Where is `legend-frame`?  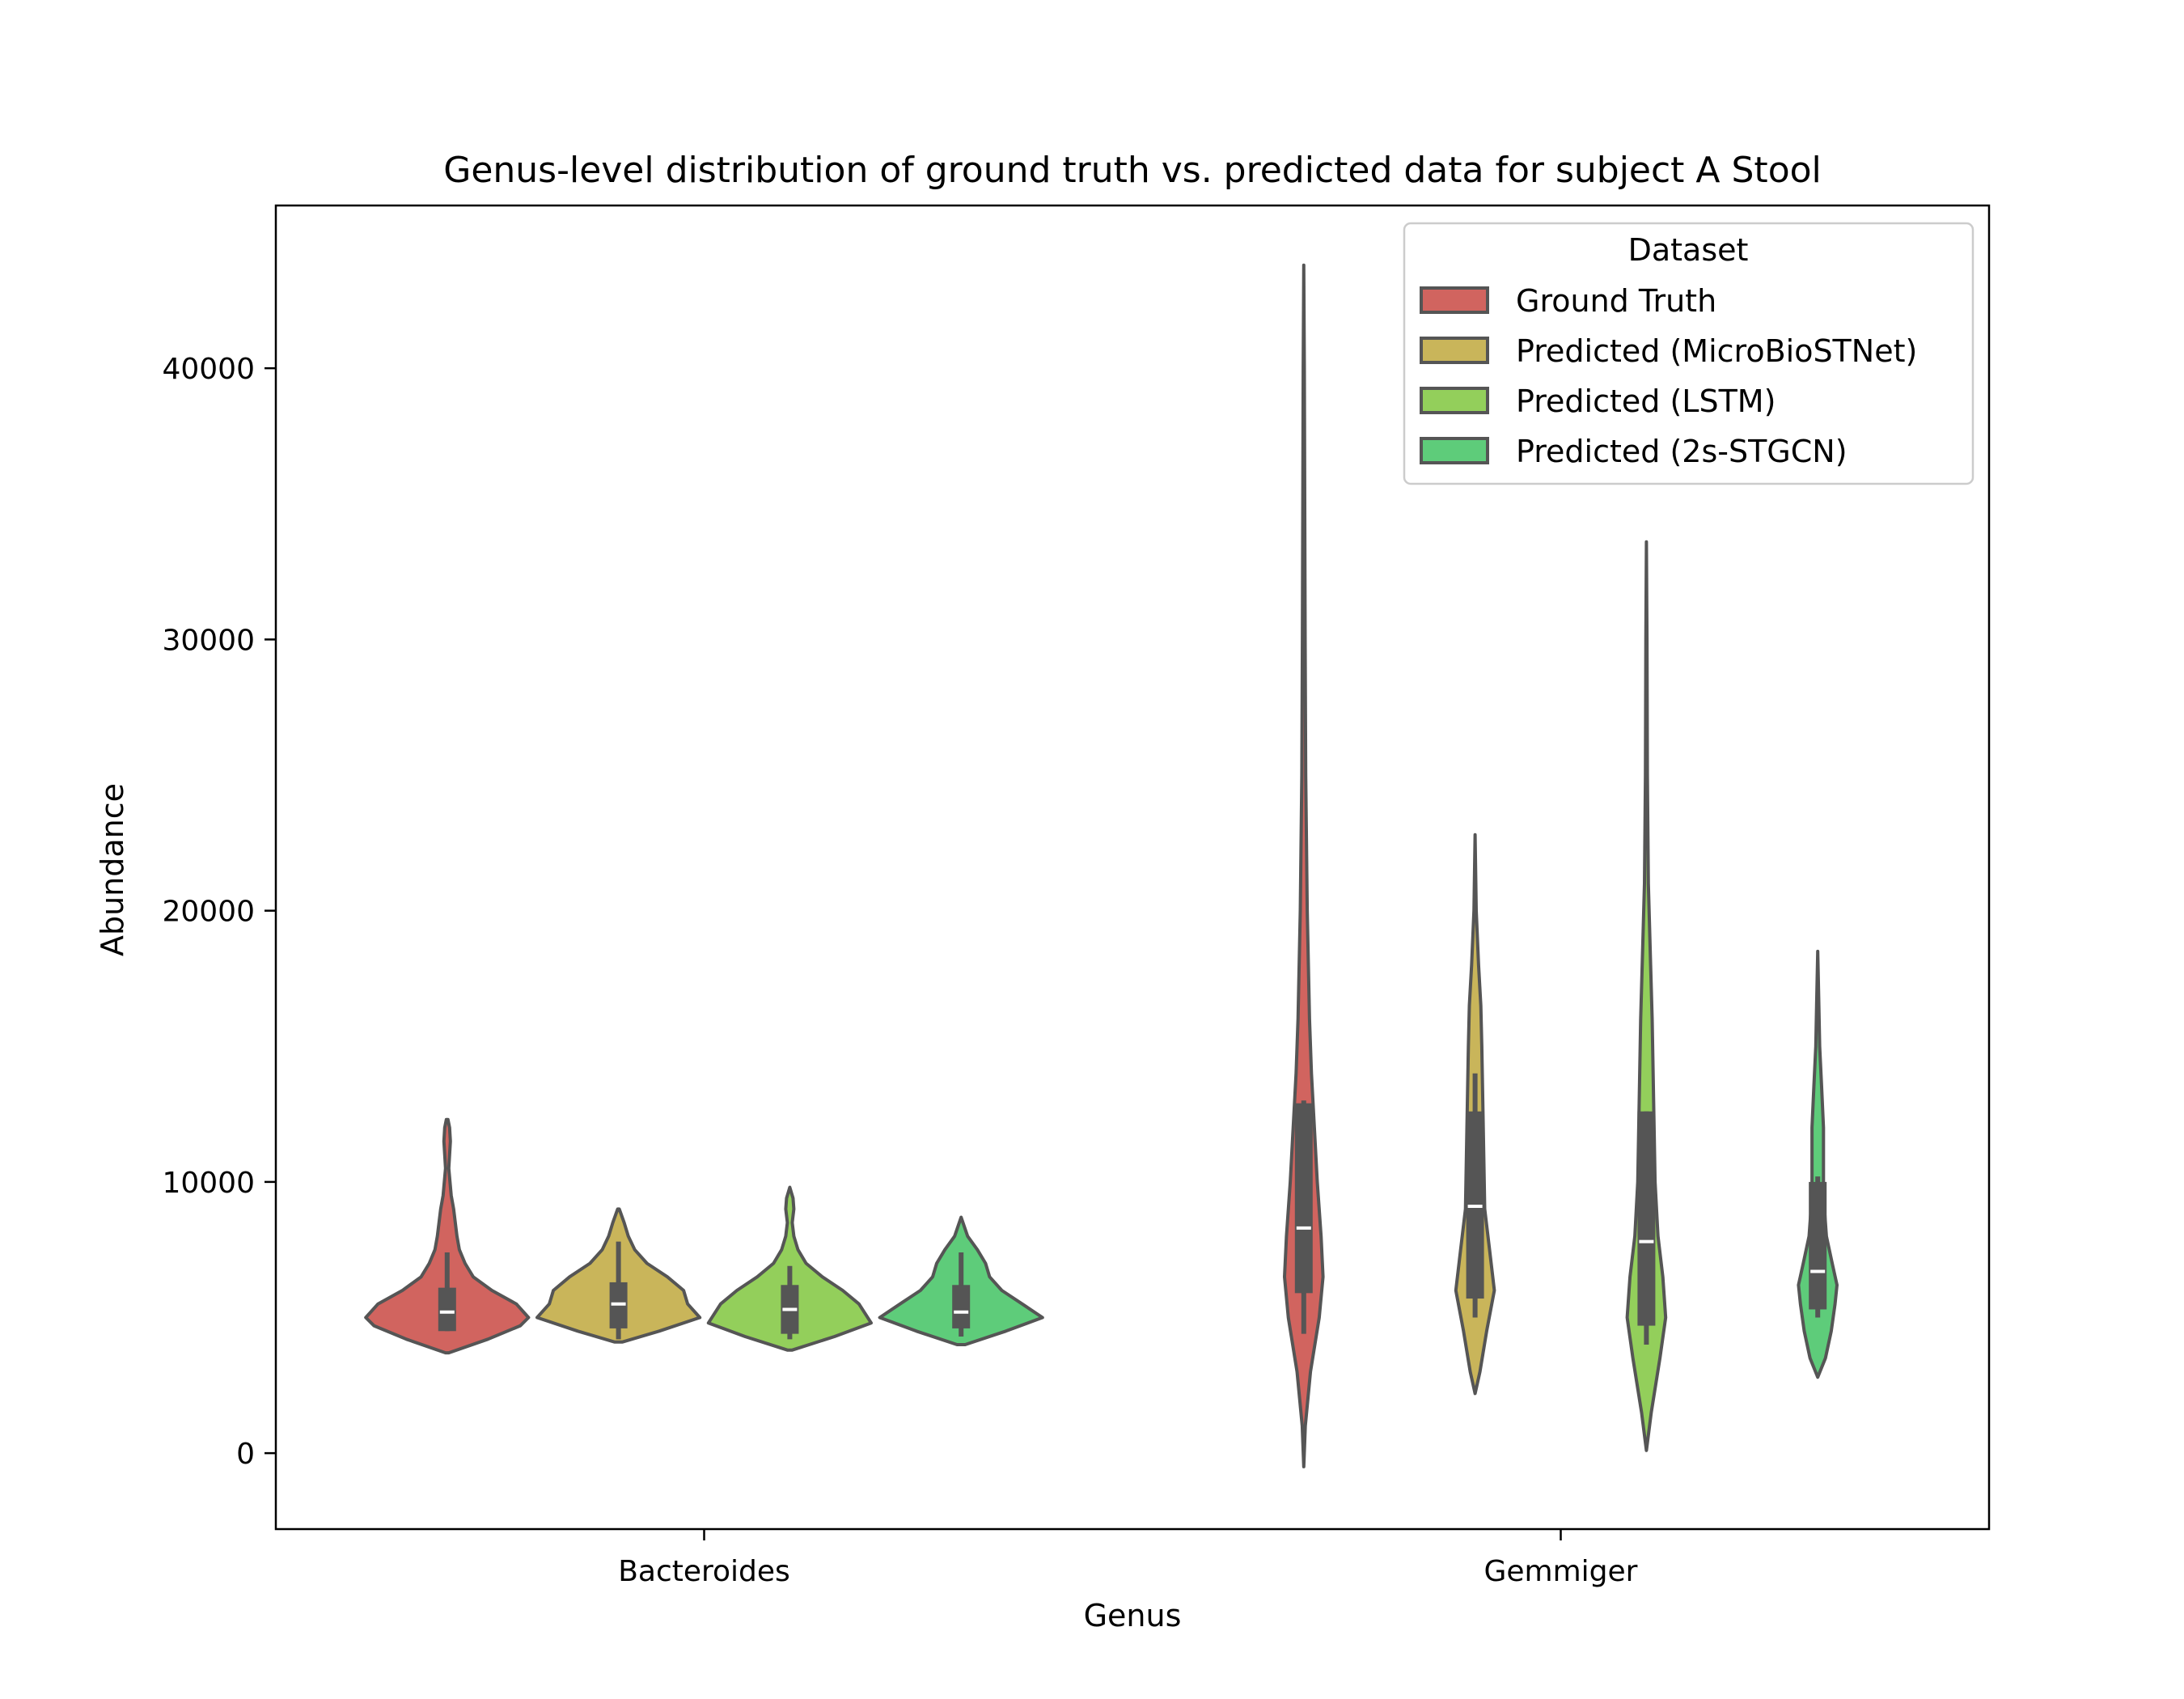
legend-frame is located at coordinates (1688, 353).